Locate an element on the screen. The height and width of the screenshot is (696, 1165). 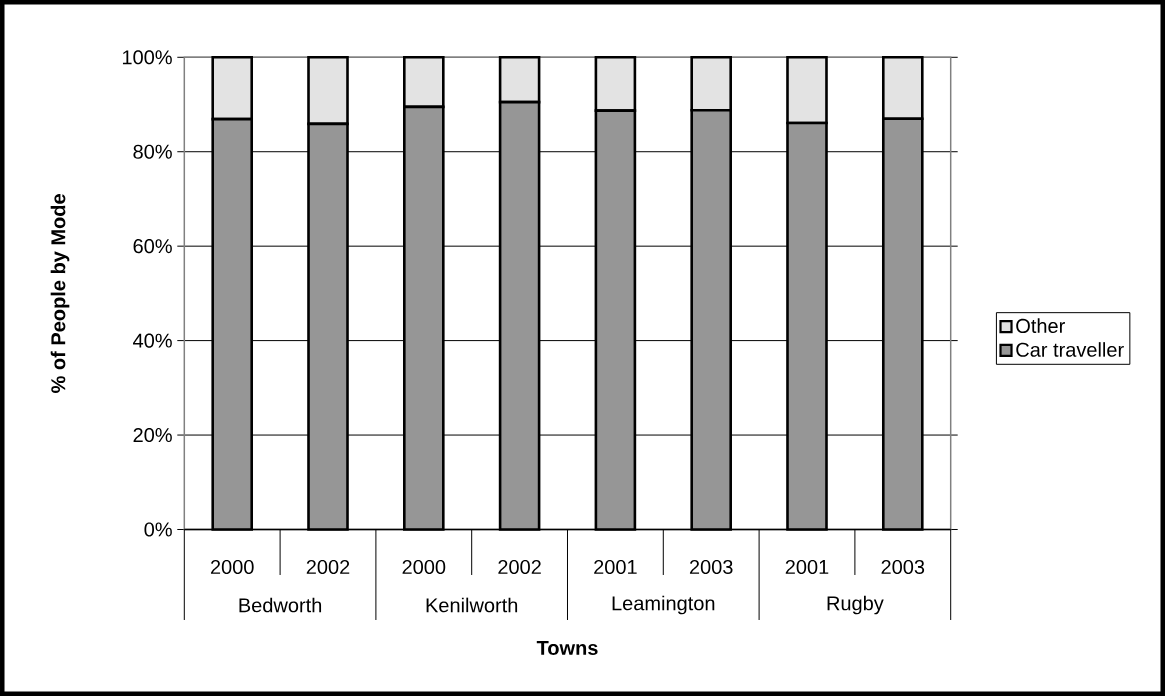
y-tick-label: 60% is located at coordinates (152, 246).